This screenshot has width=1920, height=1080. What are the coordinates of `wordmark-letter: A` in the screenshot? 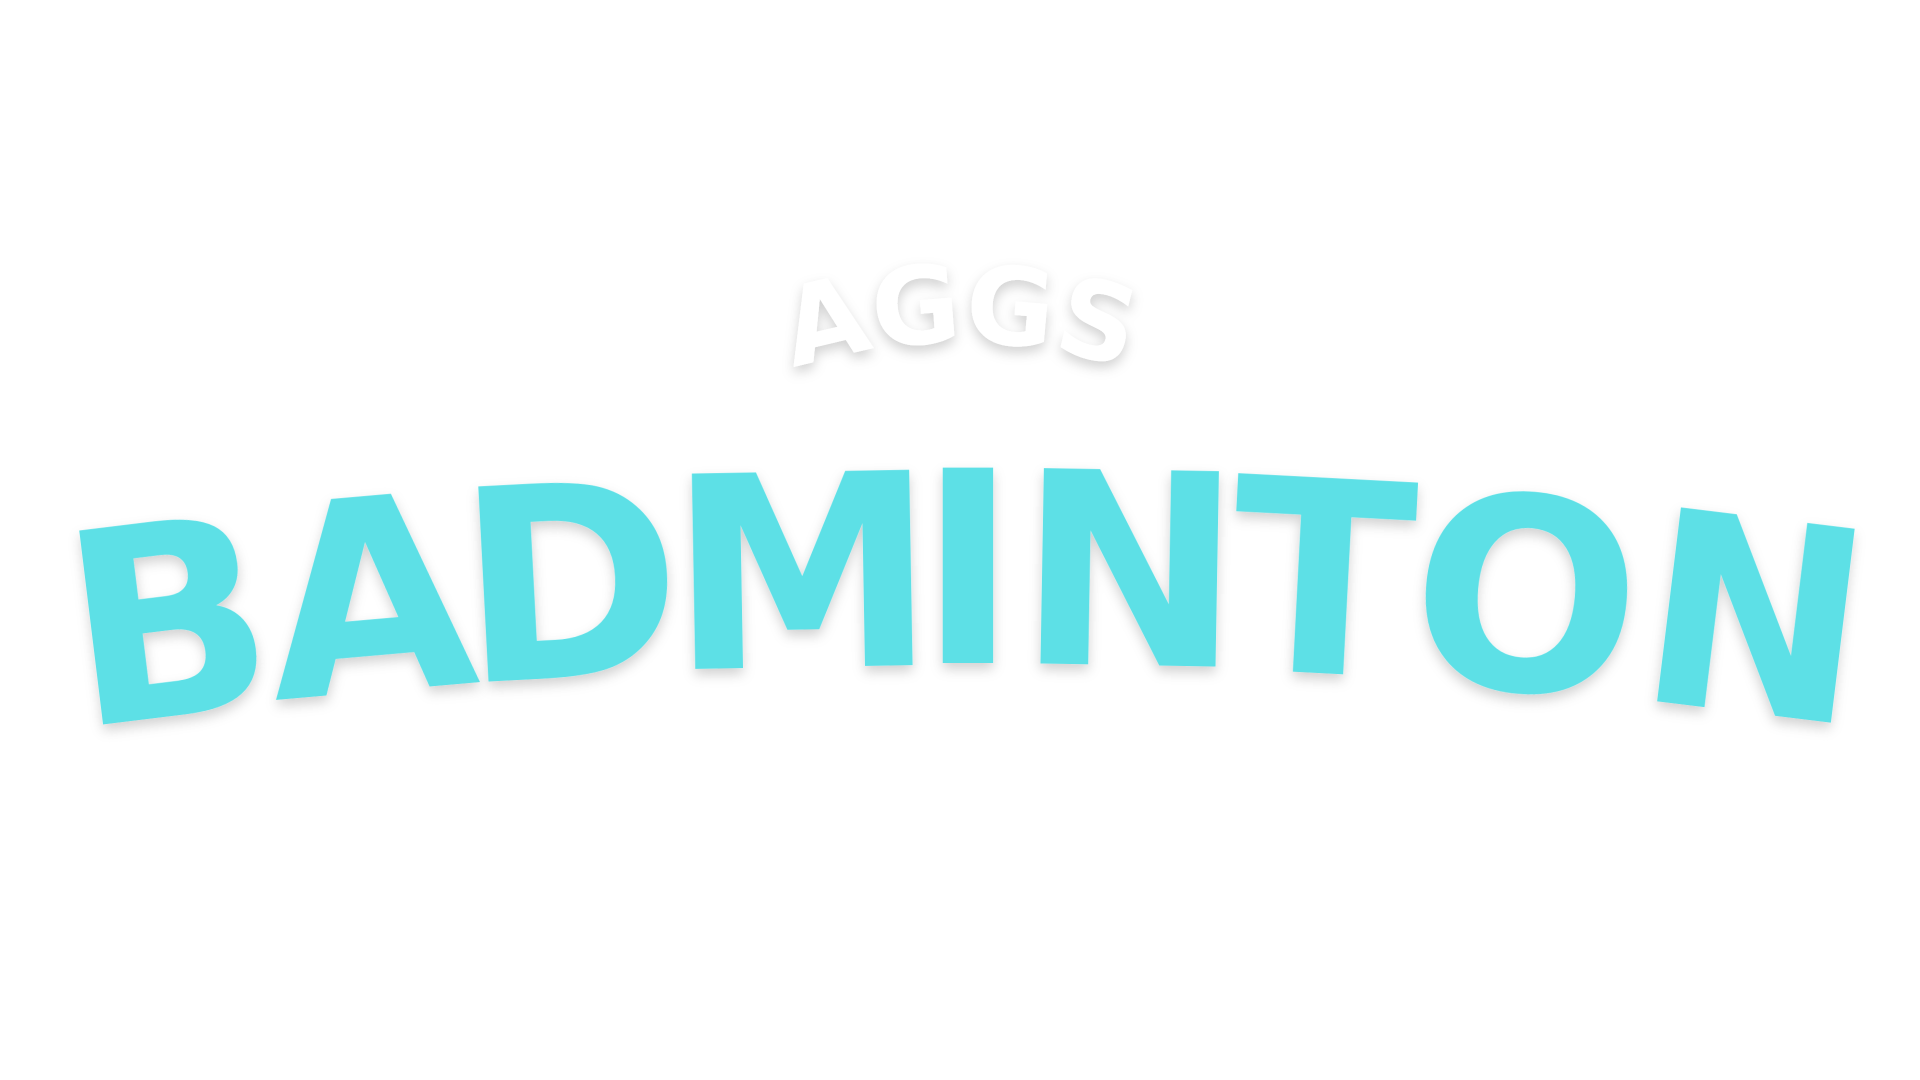 It's located at (371, 599).